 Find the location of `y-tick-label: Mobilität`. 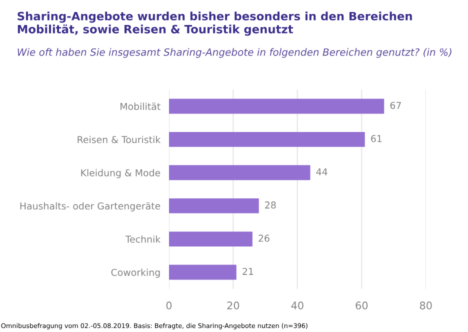

y-tick-label: Mobilität is located at coordinates (140, 106).